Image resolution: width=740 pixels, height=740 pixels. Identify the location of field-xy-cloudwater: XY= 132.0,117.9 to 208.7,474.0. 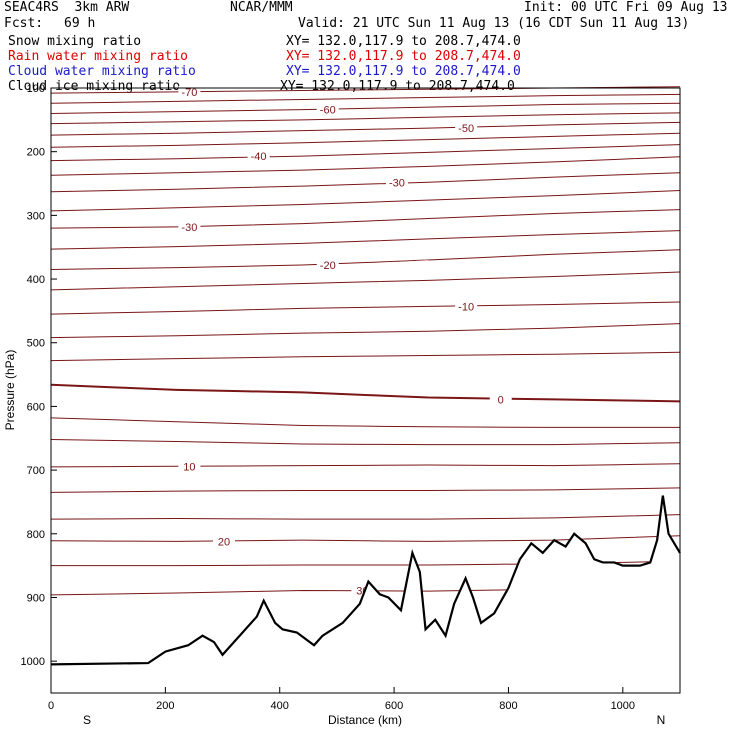
(403, 71).